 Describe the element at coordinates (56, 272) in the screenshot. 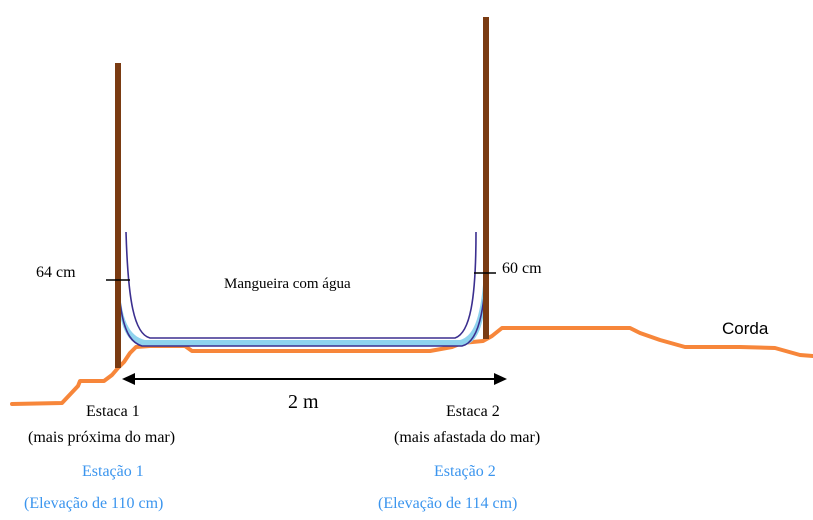

I see `left-height-label: 64 cm` at that location.